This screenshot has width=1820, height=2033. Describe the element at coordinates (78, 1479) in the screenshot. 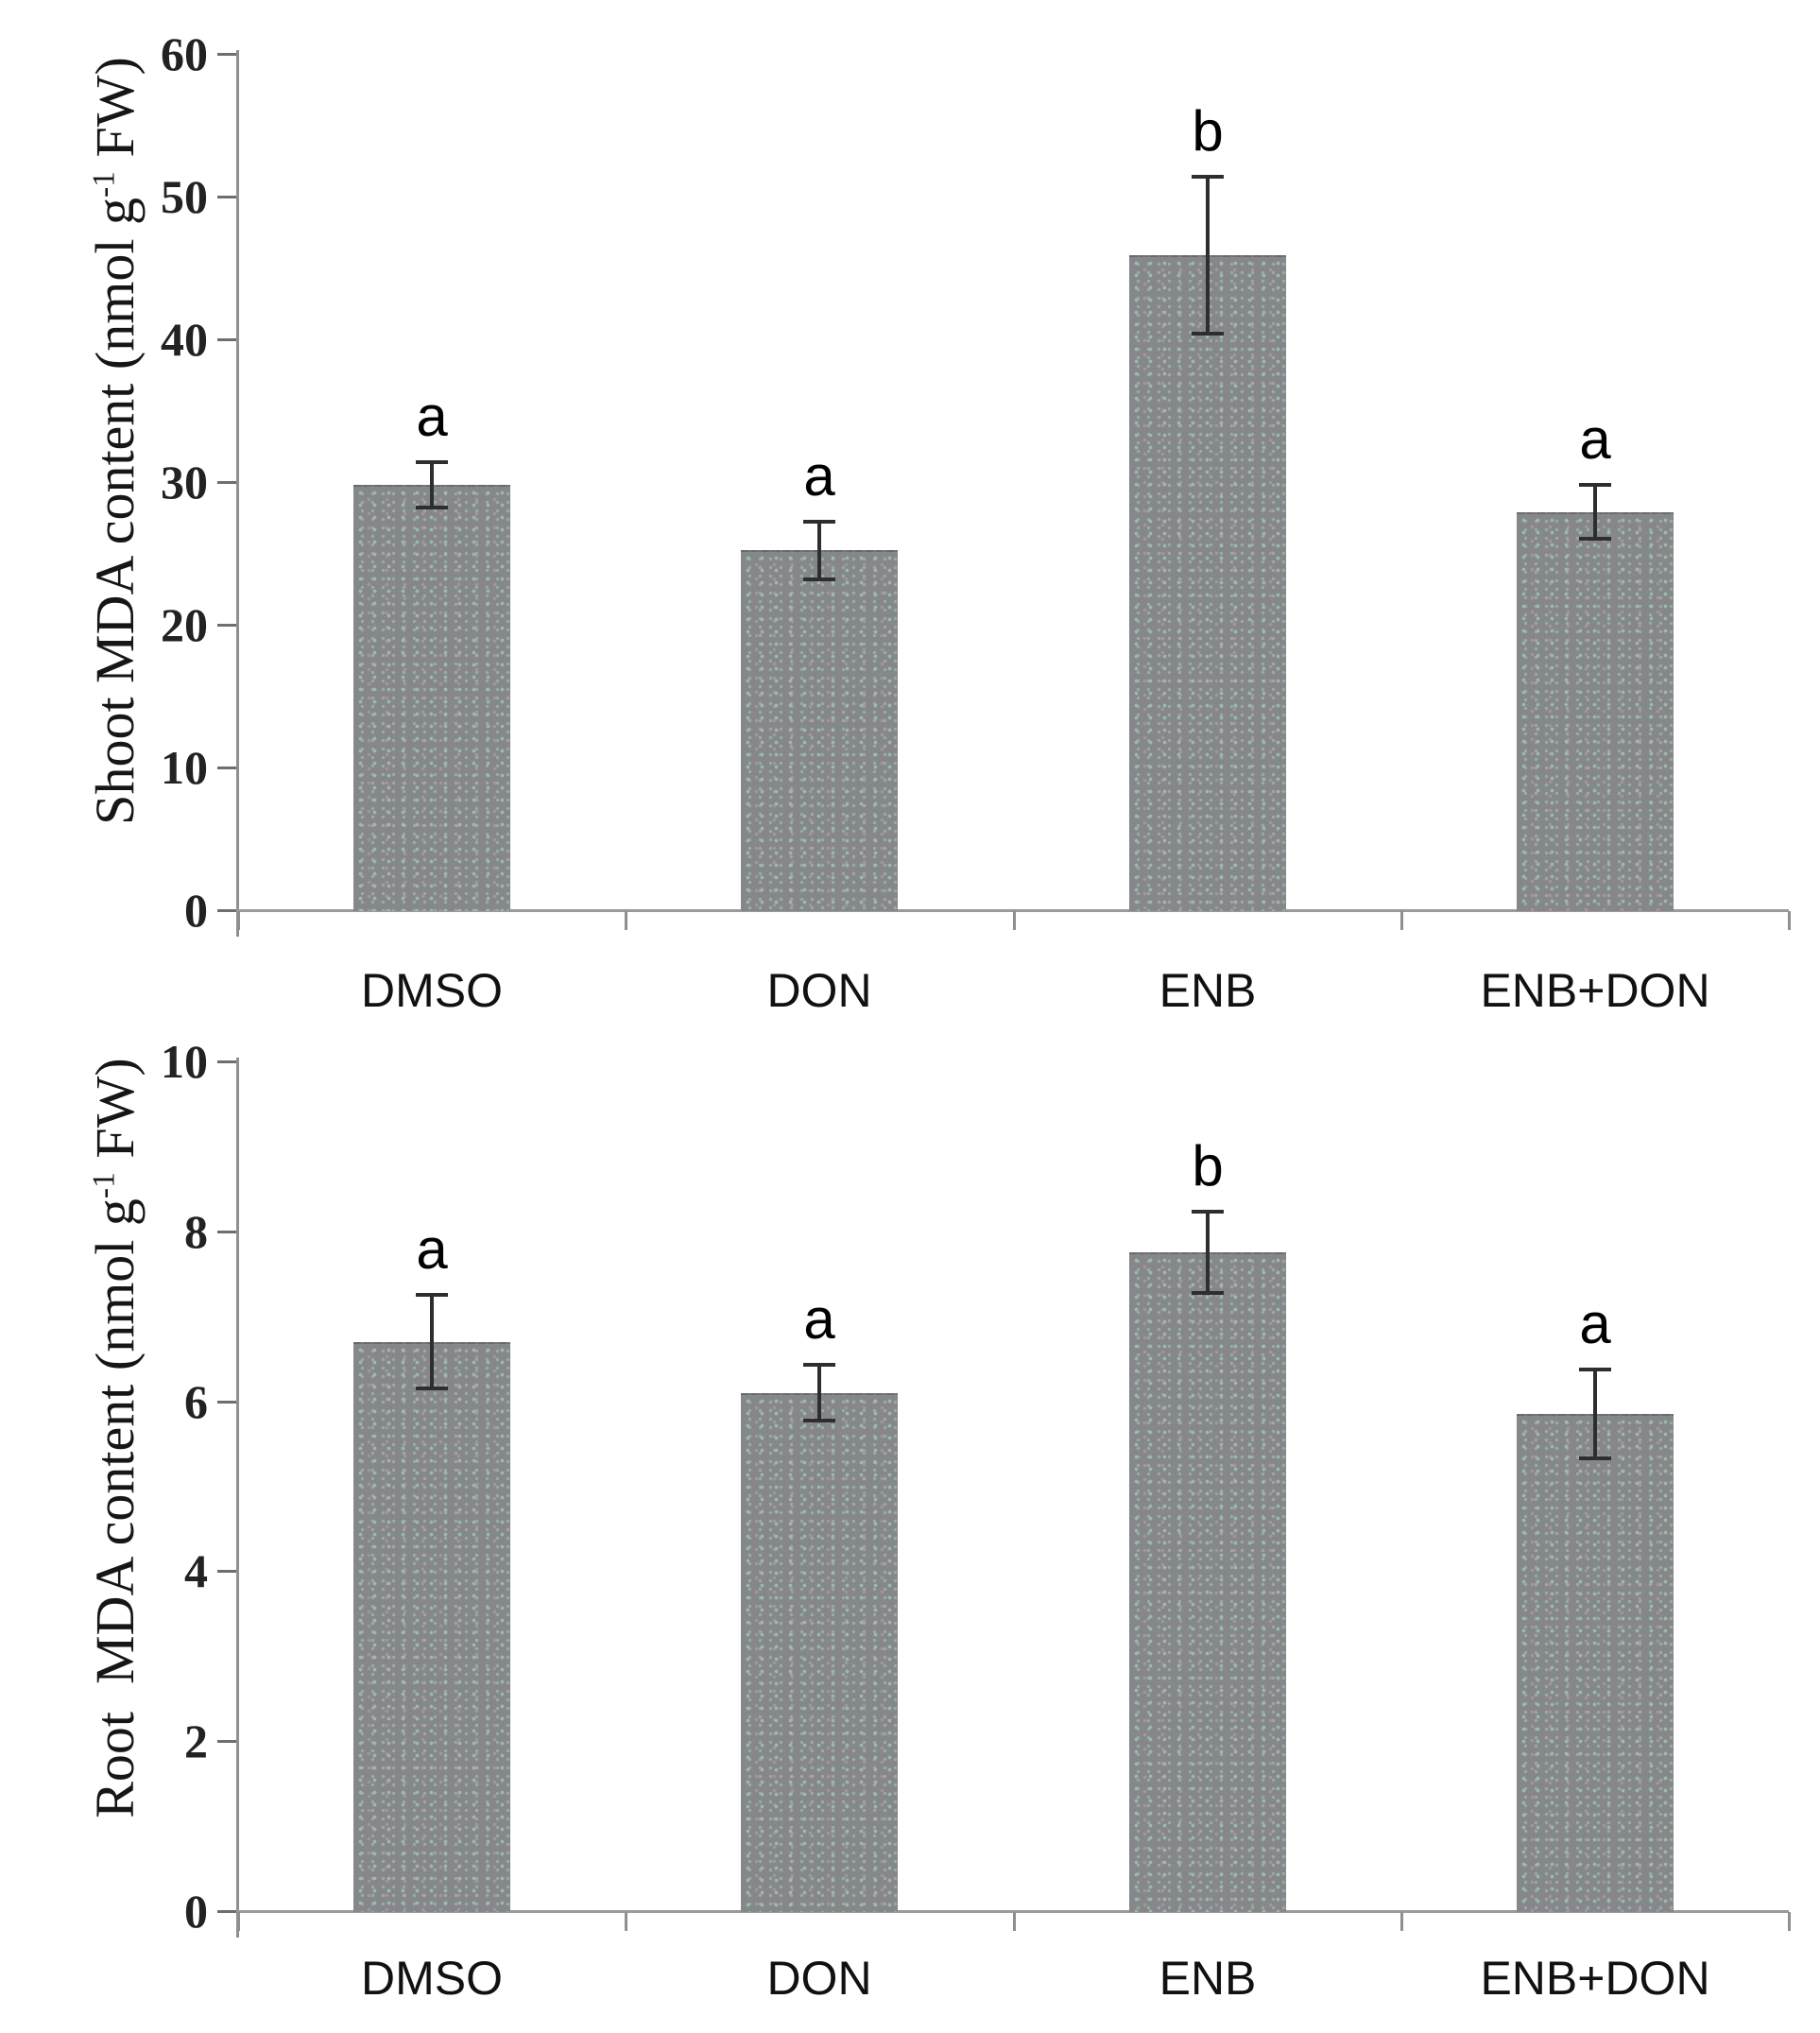

I see `root-y-axis-title: Root MDA content (nmol g-1 FW)` at that location.